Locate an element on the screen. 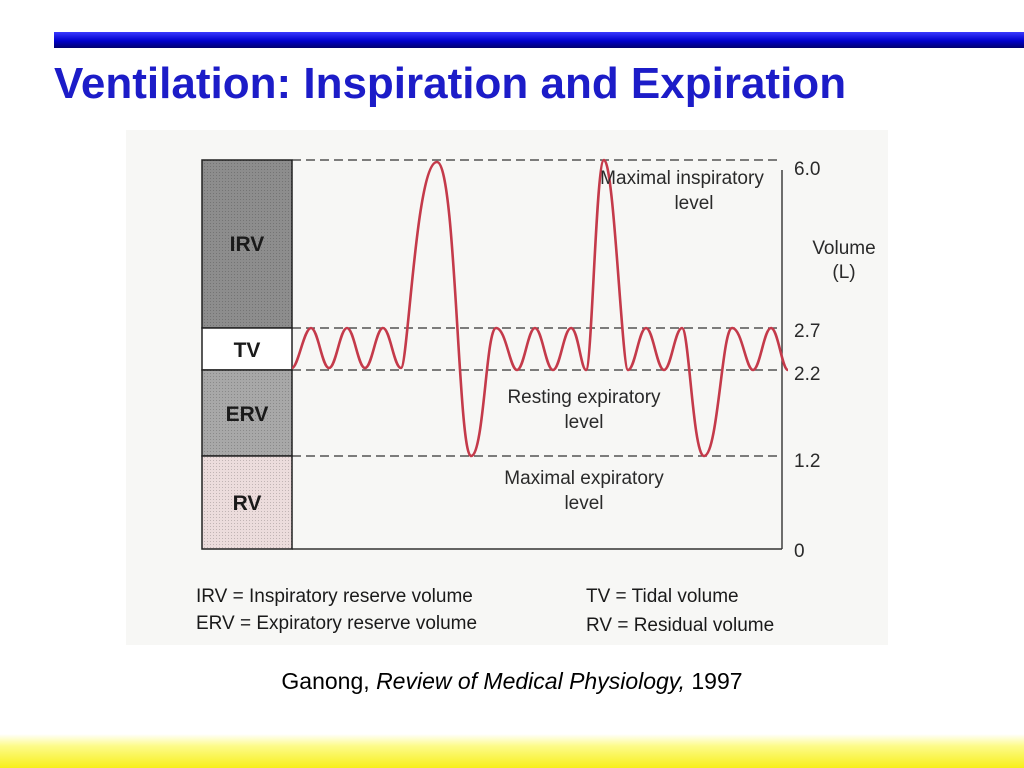 Image resolution: width=1024 pixels, height=768 pixels. axis-title-unit: (L) is located at coordinates (843, 272).